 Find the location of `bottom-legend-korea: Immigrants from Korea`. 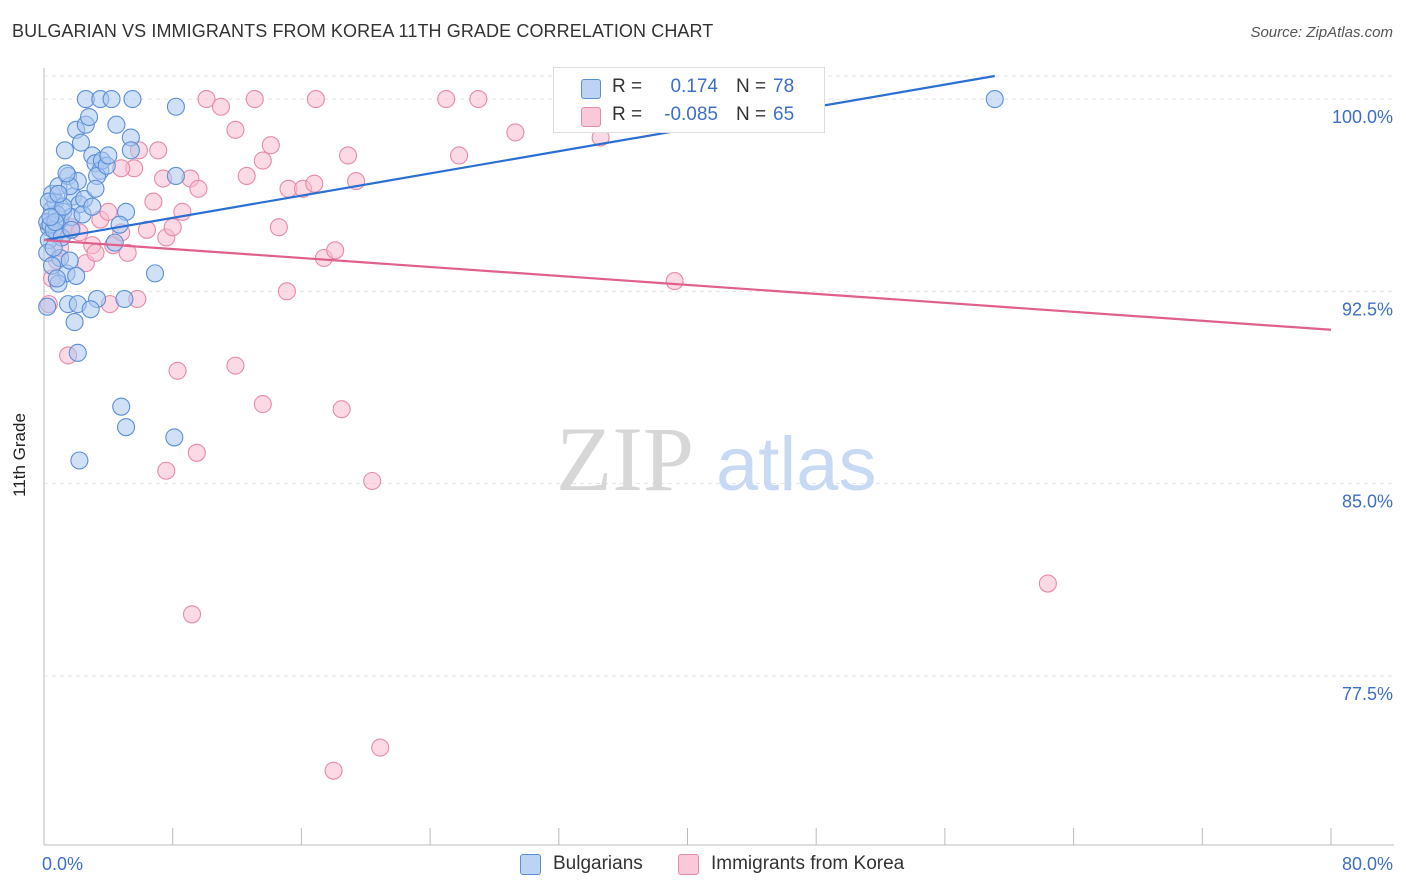

bottom-legend-korea: Immigrants from Korea is located at coordinates (803, 864).